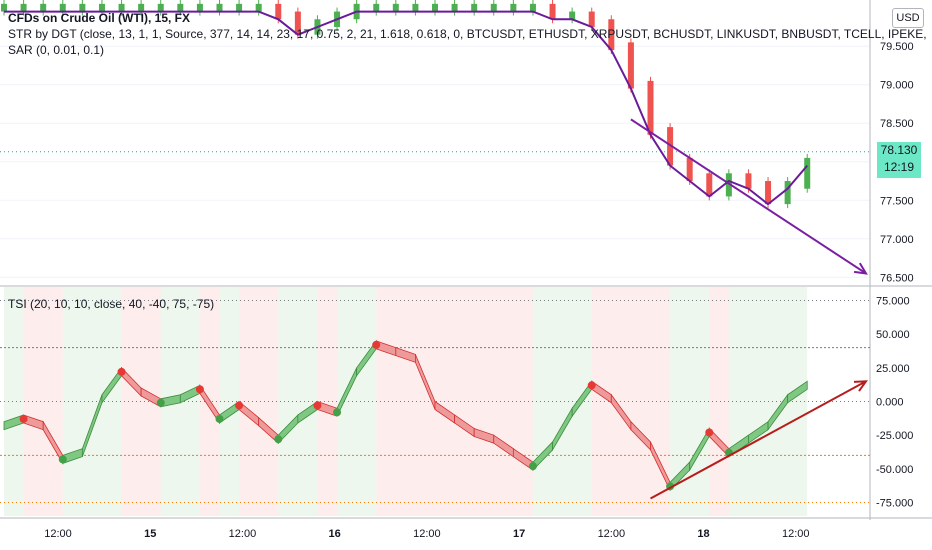 The height and width of the screenshot is (550, 932). I want to click on tsi-band-segment, so click(797, 392).